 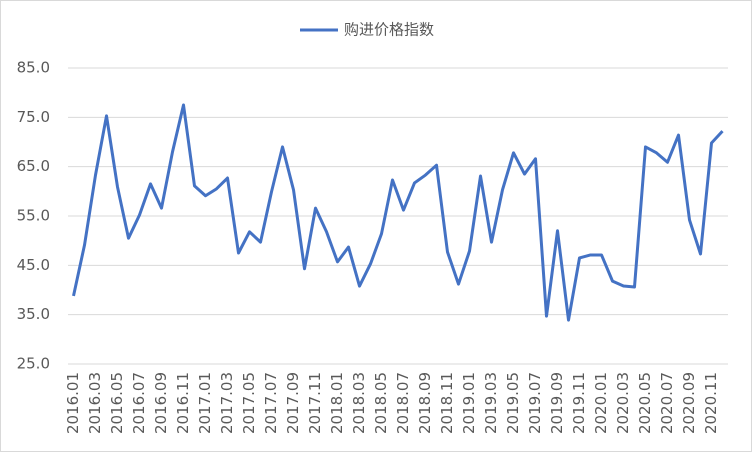 I want to click on legend-label: 购进价格指数, so click(x=389, y=30).